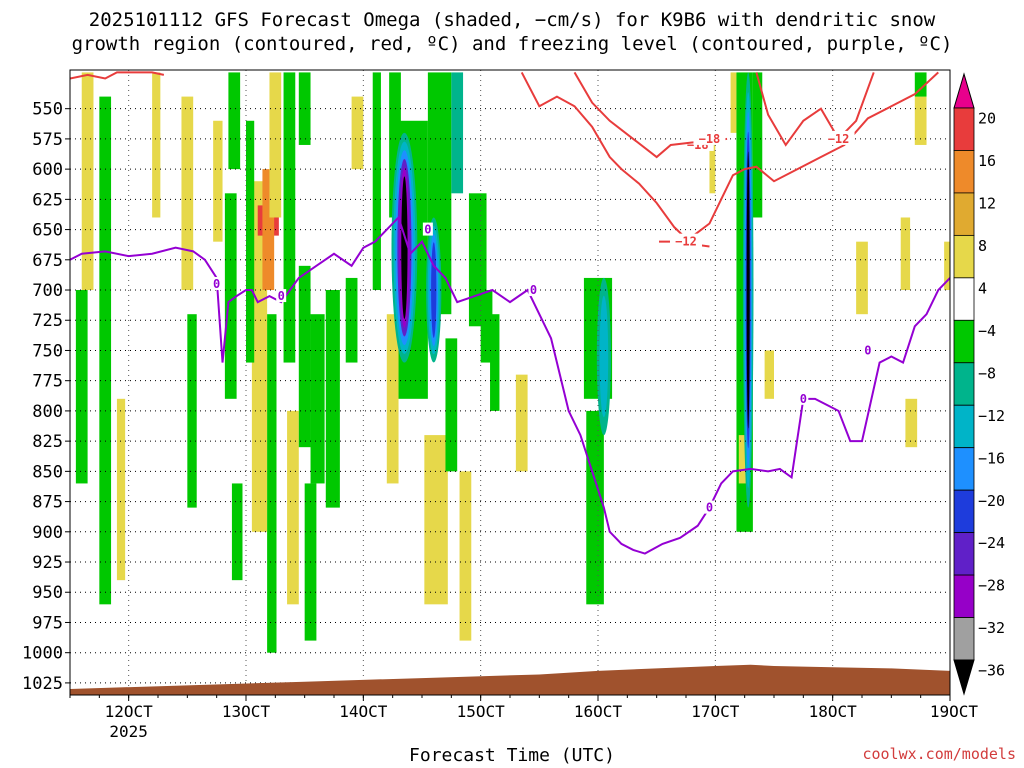 The width and height of the screenshot is (1024, 768). I want to click on colorbar-label-0: 20, so click(987, 119).